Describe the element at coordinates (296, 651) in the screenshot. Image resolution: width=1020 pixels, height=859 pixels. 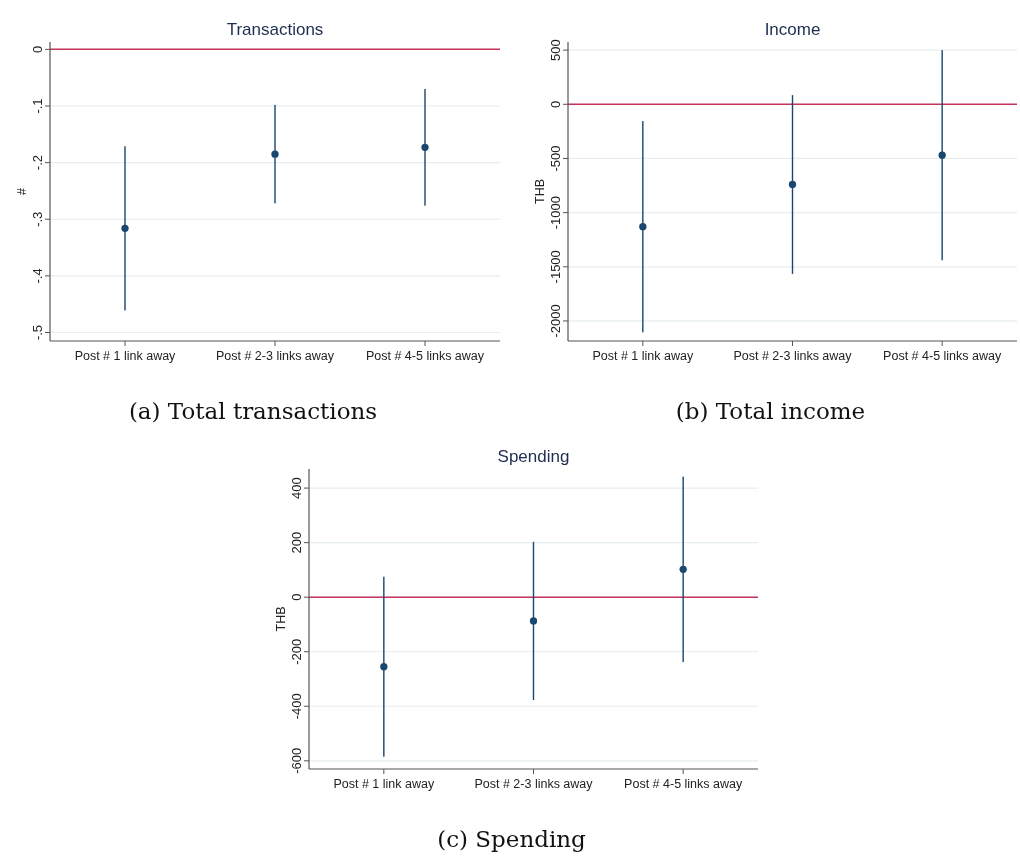
I see `y-tick-label: -200` at that location.